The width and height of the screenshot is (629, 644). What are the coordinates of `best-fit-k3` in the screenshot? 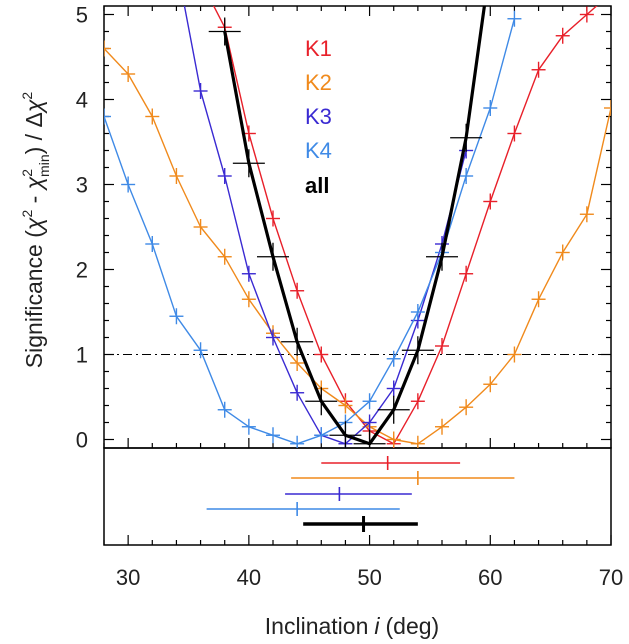 It's located at (348, 494).